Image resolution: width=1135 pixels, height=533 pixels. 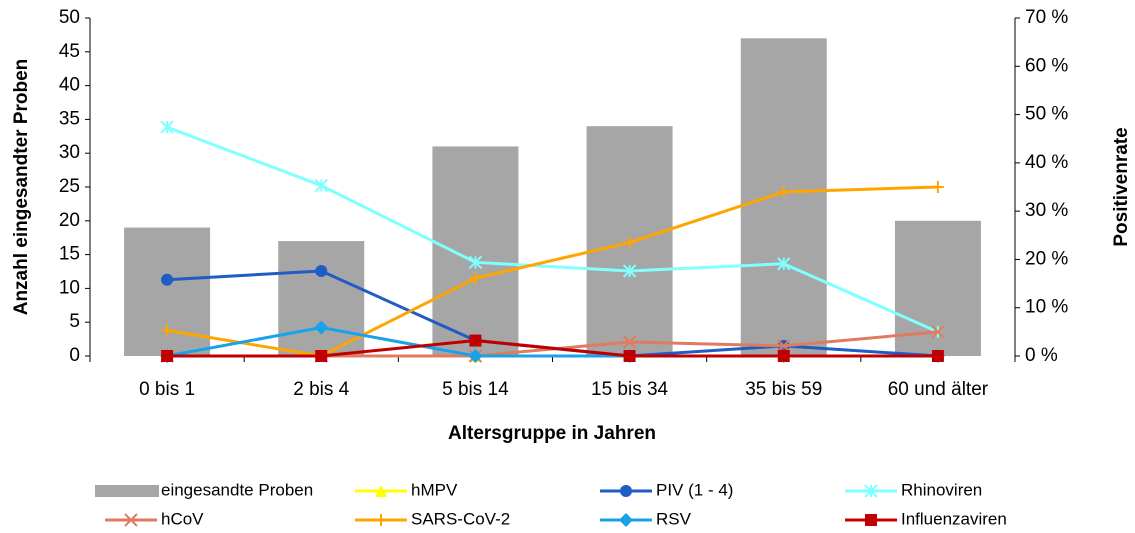 What do you see at coordinates (69, 287) in the screenshot?
I see `y-tick-label: 10` at bounding box center [69, 287].